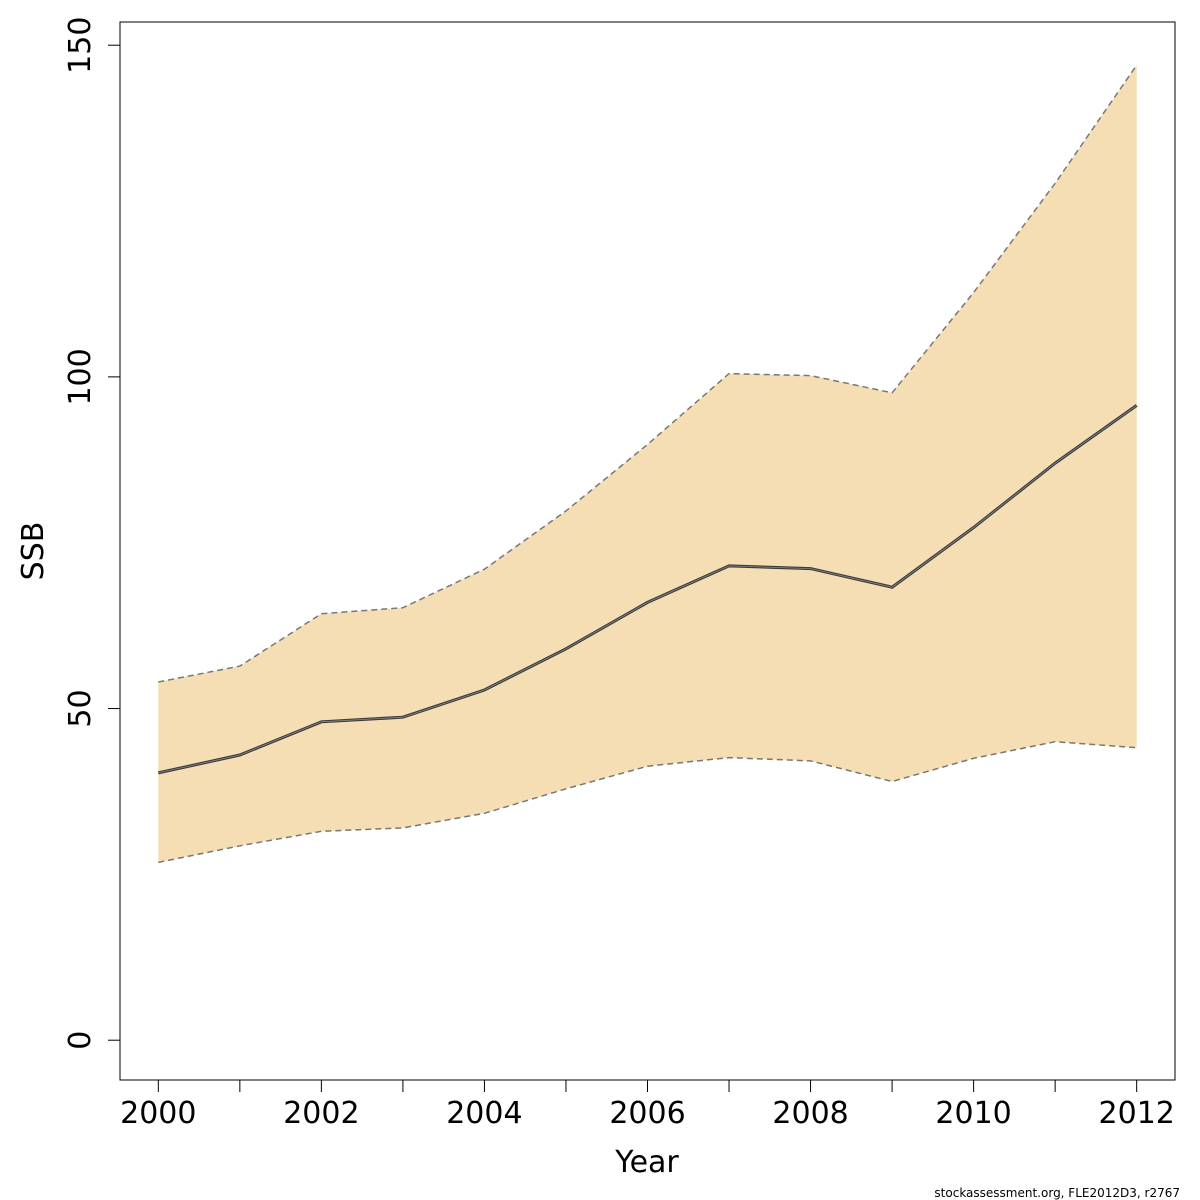 This screenshot has height=1200, width=1200. I want to click on x-axis: 2000 2002 2004 2006 2008 2010 2012, so click(647, 1105).